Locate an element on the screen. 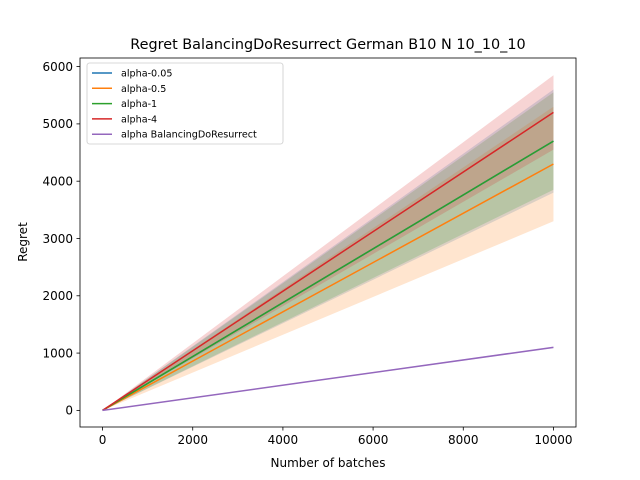  x-axis-label: Number of batches is located at coordinates (328, 463).